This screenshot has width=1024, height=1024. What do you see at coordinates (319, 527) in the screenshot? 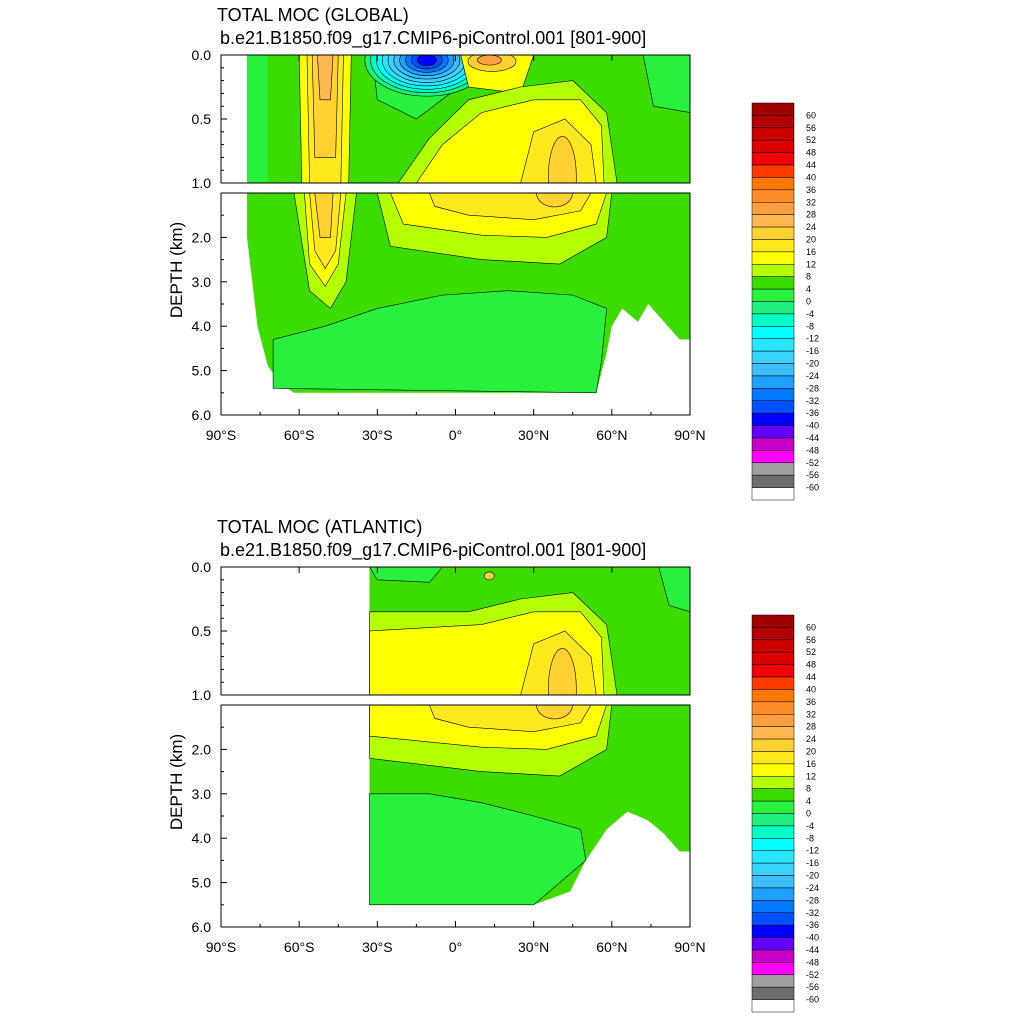
I see `chart-title: TOTAL MOC (ATLANTIC)` at bounding box center [319, 527].